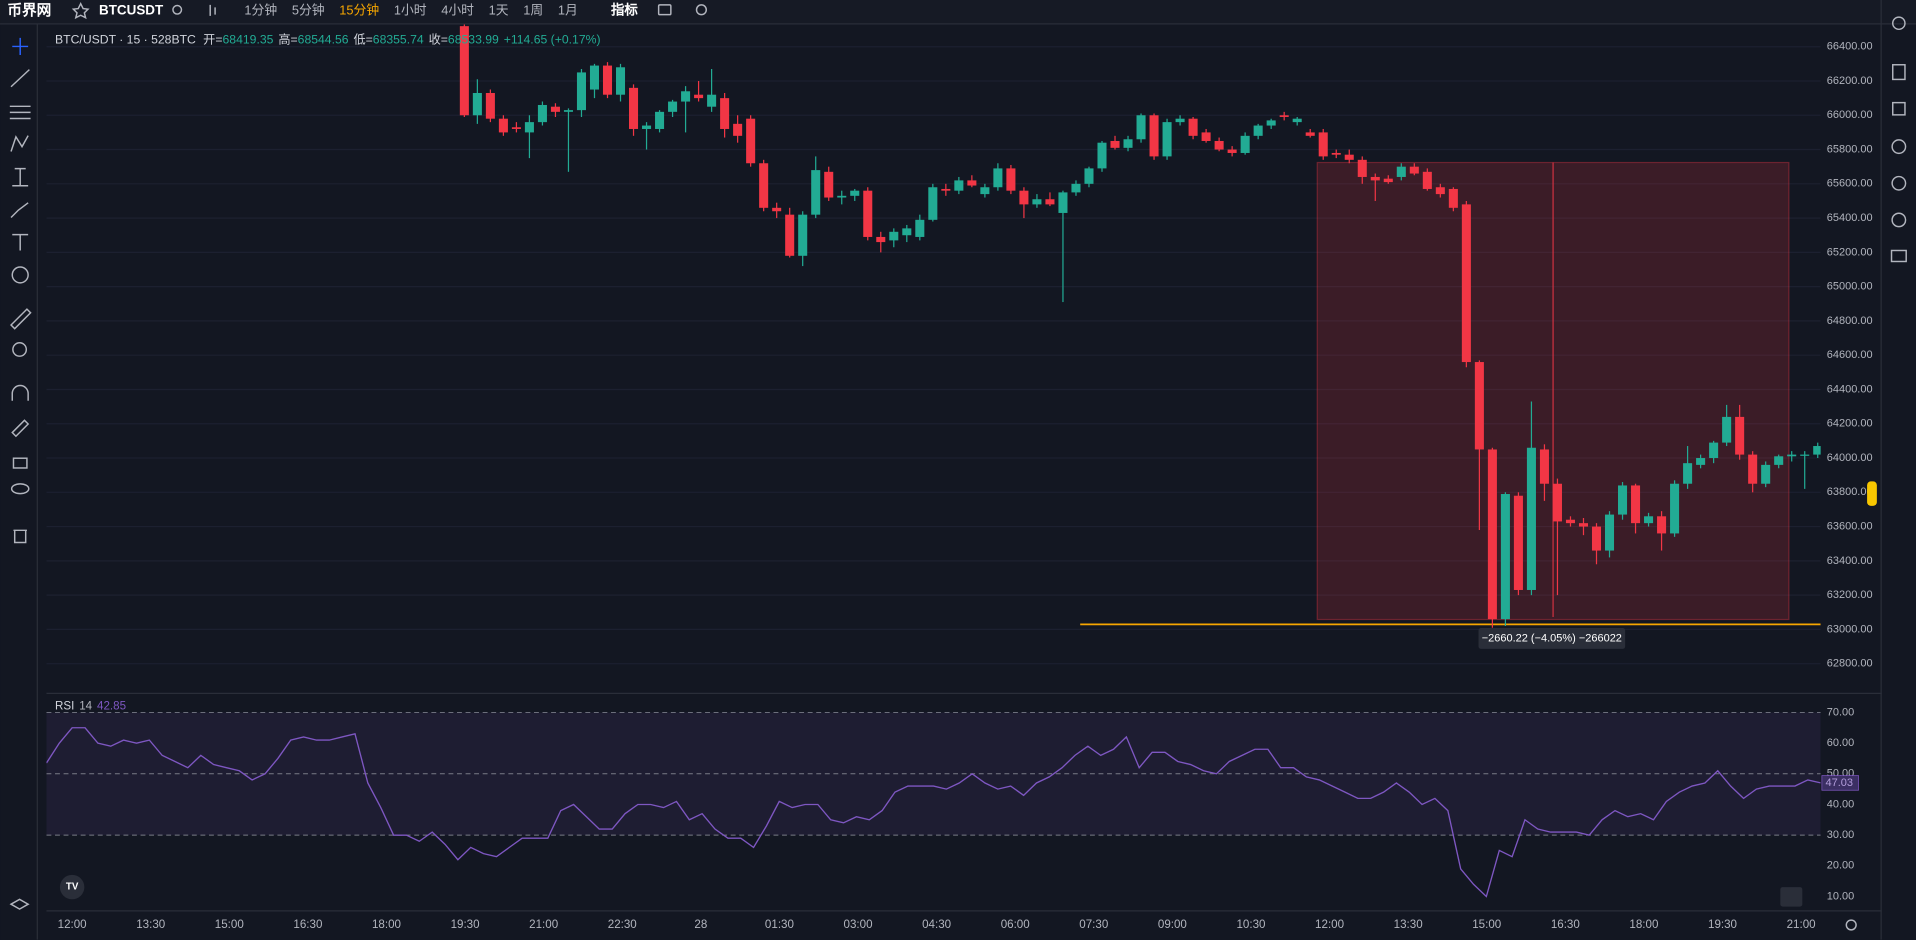 This screenshot has height=940, width=1916. I want to click on favorite-icon, so click(80, 11).